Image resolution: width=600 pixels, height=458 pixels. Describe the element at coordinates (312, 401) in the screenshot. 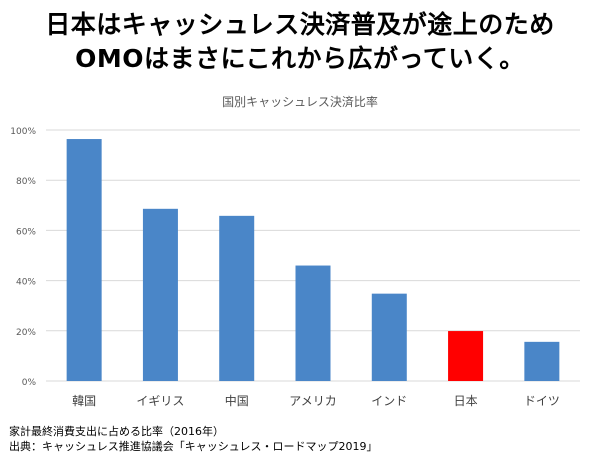

I see `x-tick-label: アメリカ` at that location.